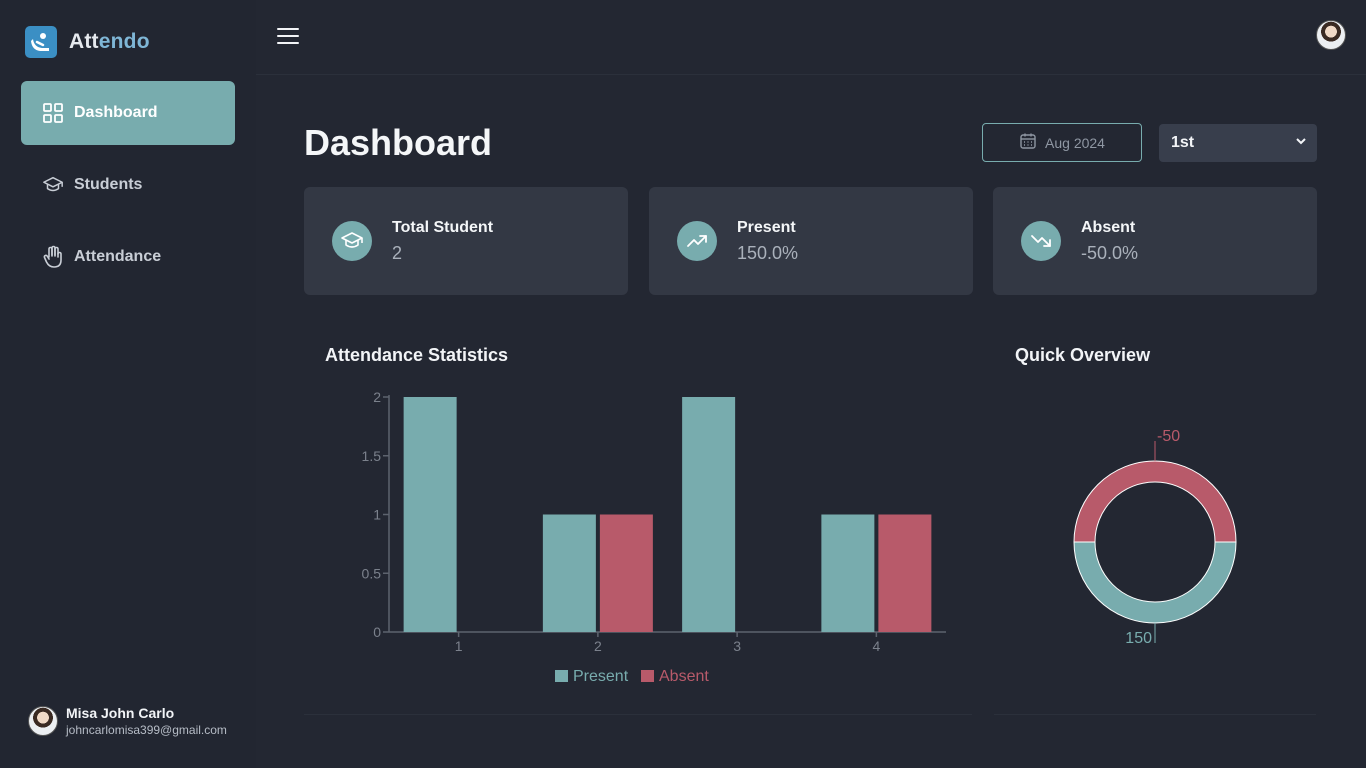 The image size is (1366, 768). I want to click on calendar-icon, so click(1028, 142).